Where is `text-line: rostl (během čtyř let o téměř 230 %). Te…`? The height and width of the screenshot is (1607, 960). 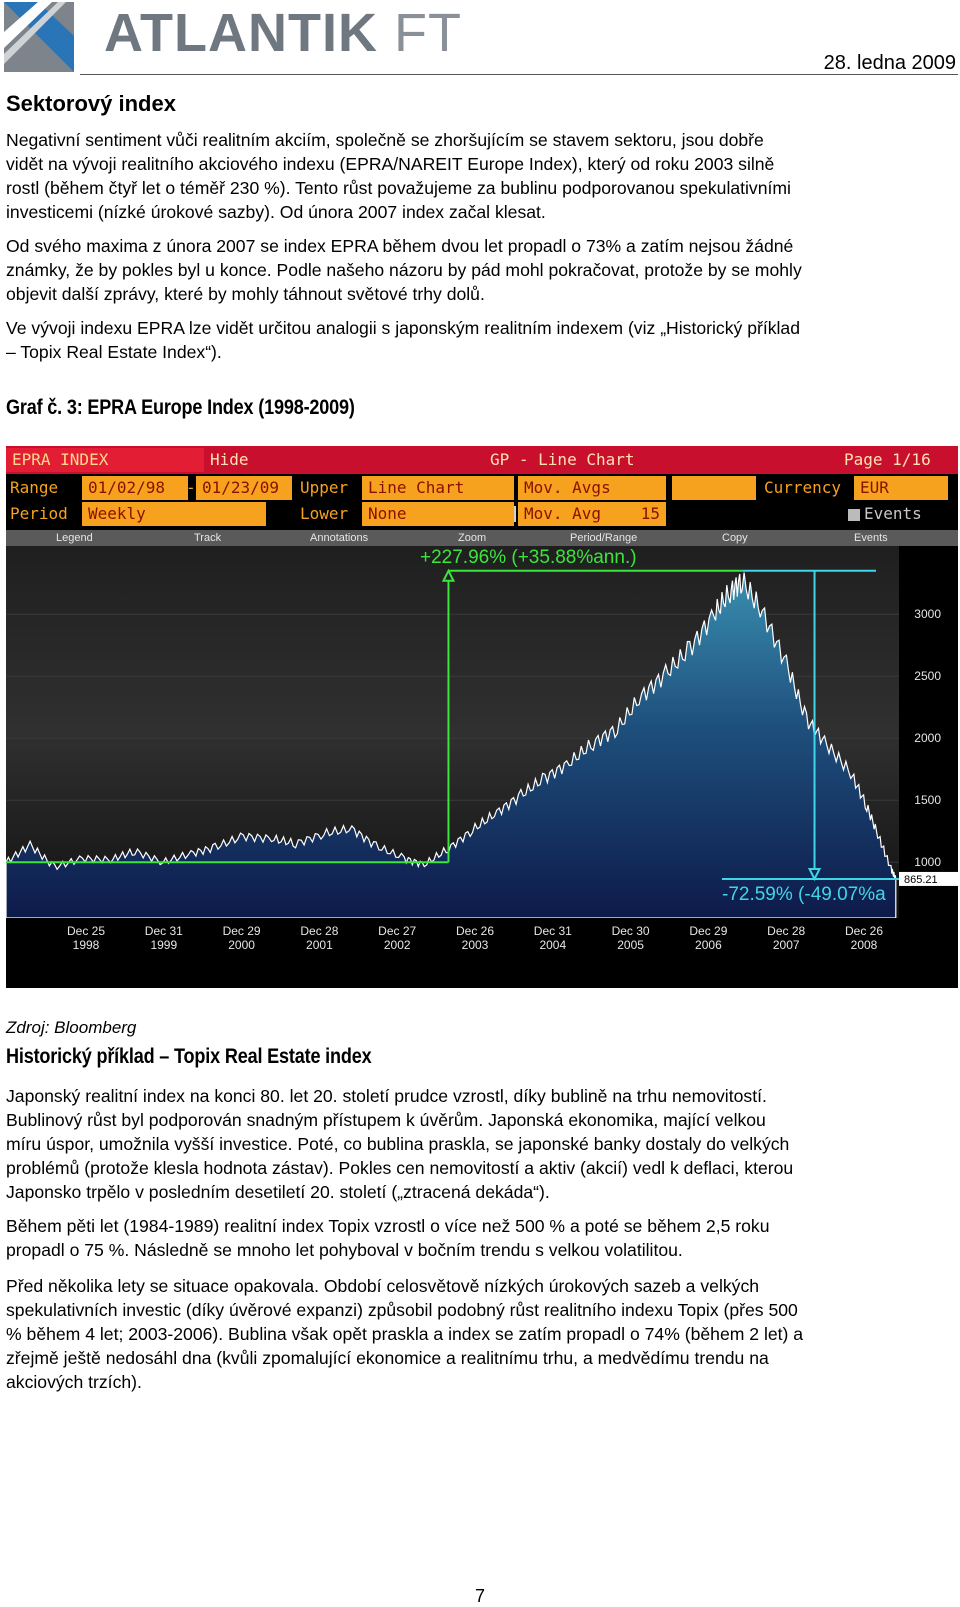 text-line: rostl (během čtyř let o téměř 230 %). Te… is located at coordinates (398, 188).